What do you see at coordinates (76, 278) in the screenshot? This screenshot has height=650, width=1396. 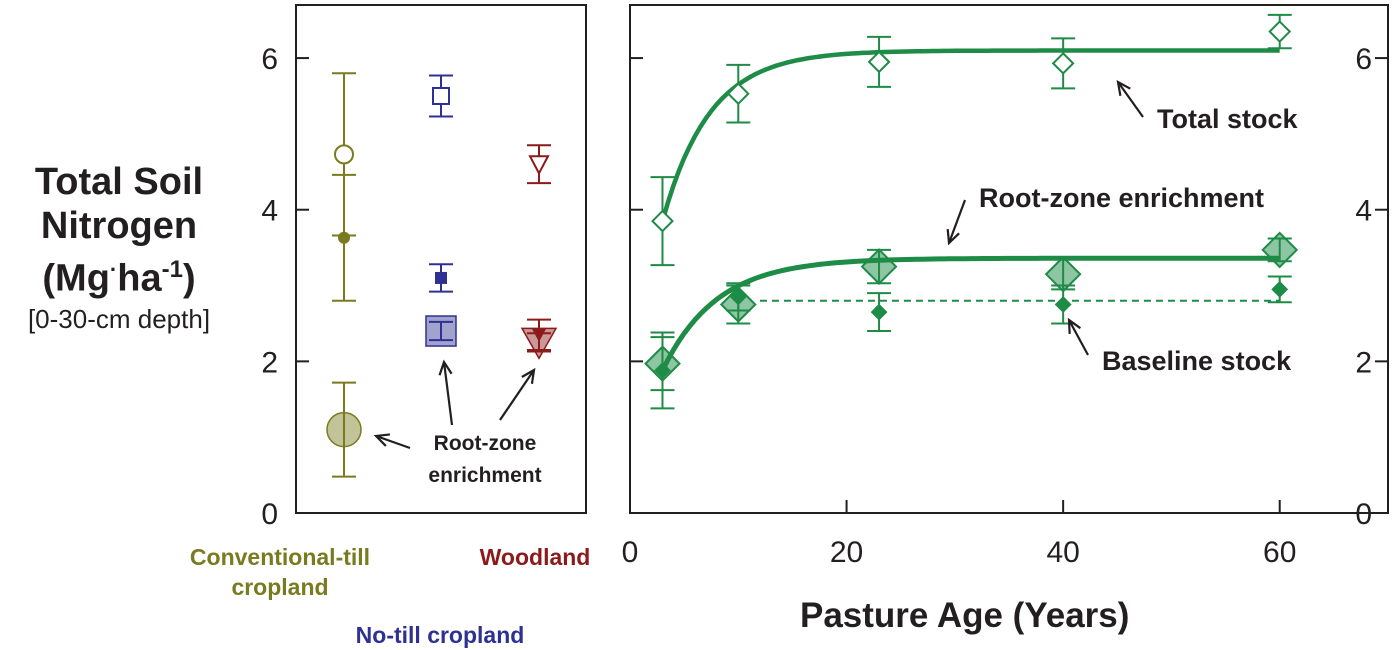 I see `unit-open: (Mg` at bounding box center [76, 278].